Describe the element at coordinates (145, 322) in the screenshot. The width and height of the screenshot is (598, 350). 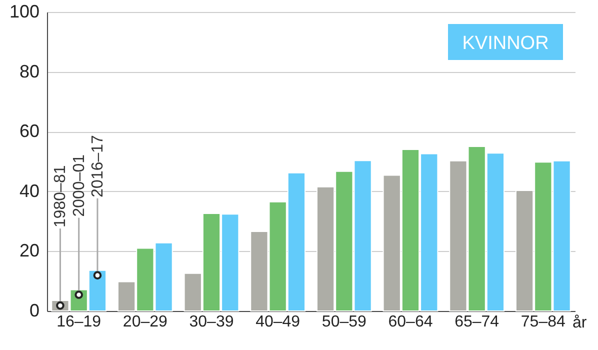
I see `x-tick-label: 20–29` at that location.